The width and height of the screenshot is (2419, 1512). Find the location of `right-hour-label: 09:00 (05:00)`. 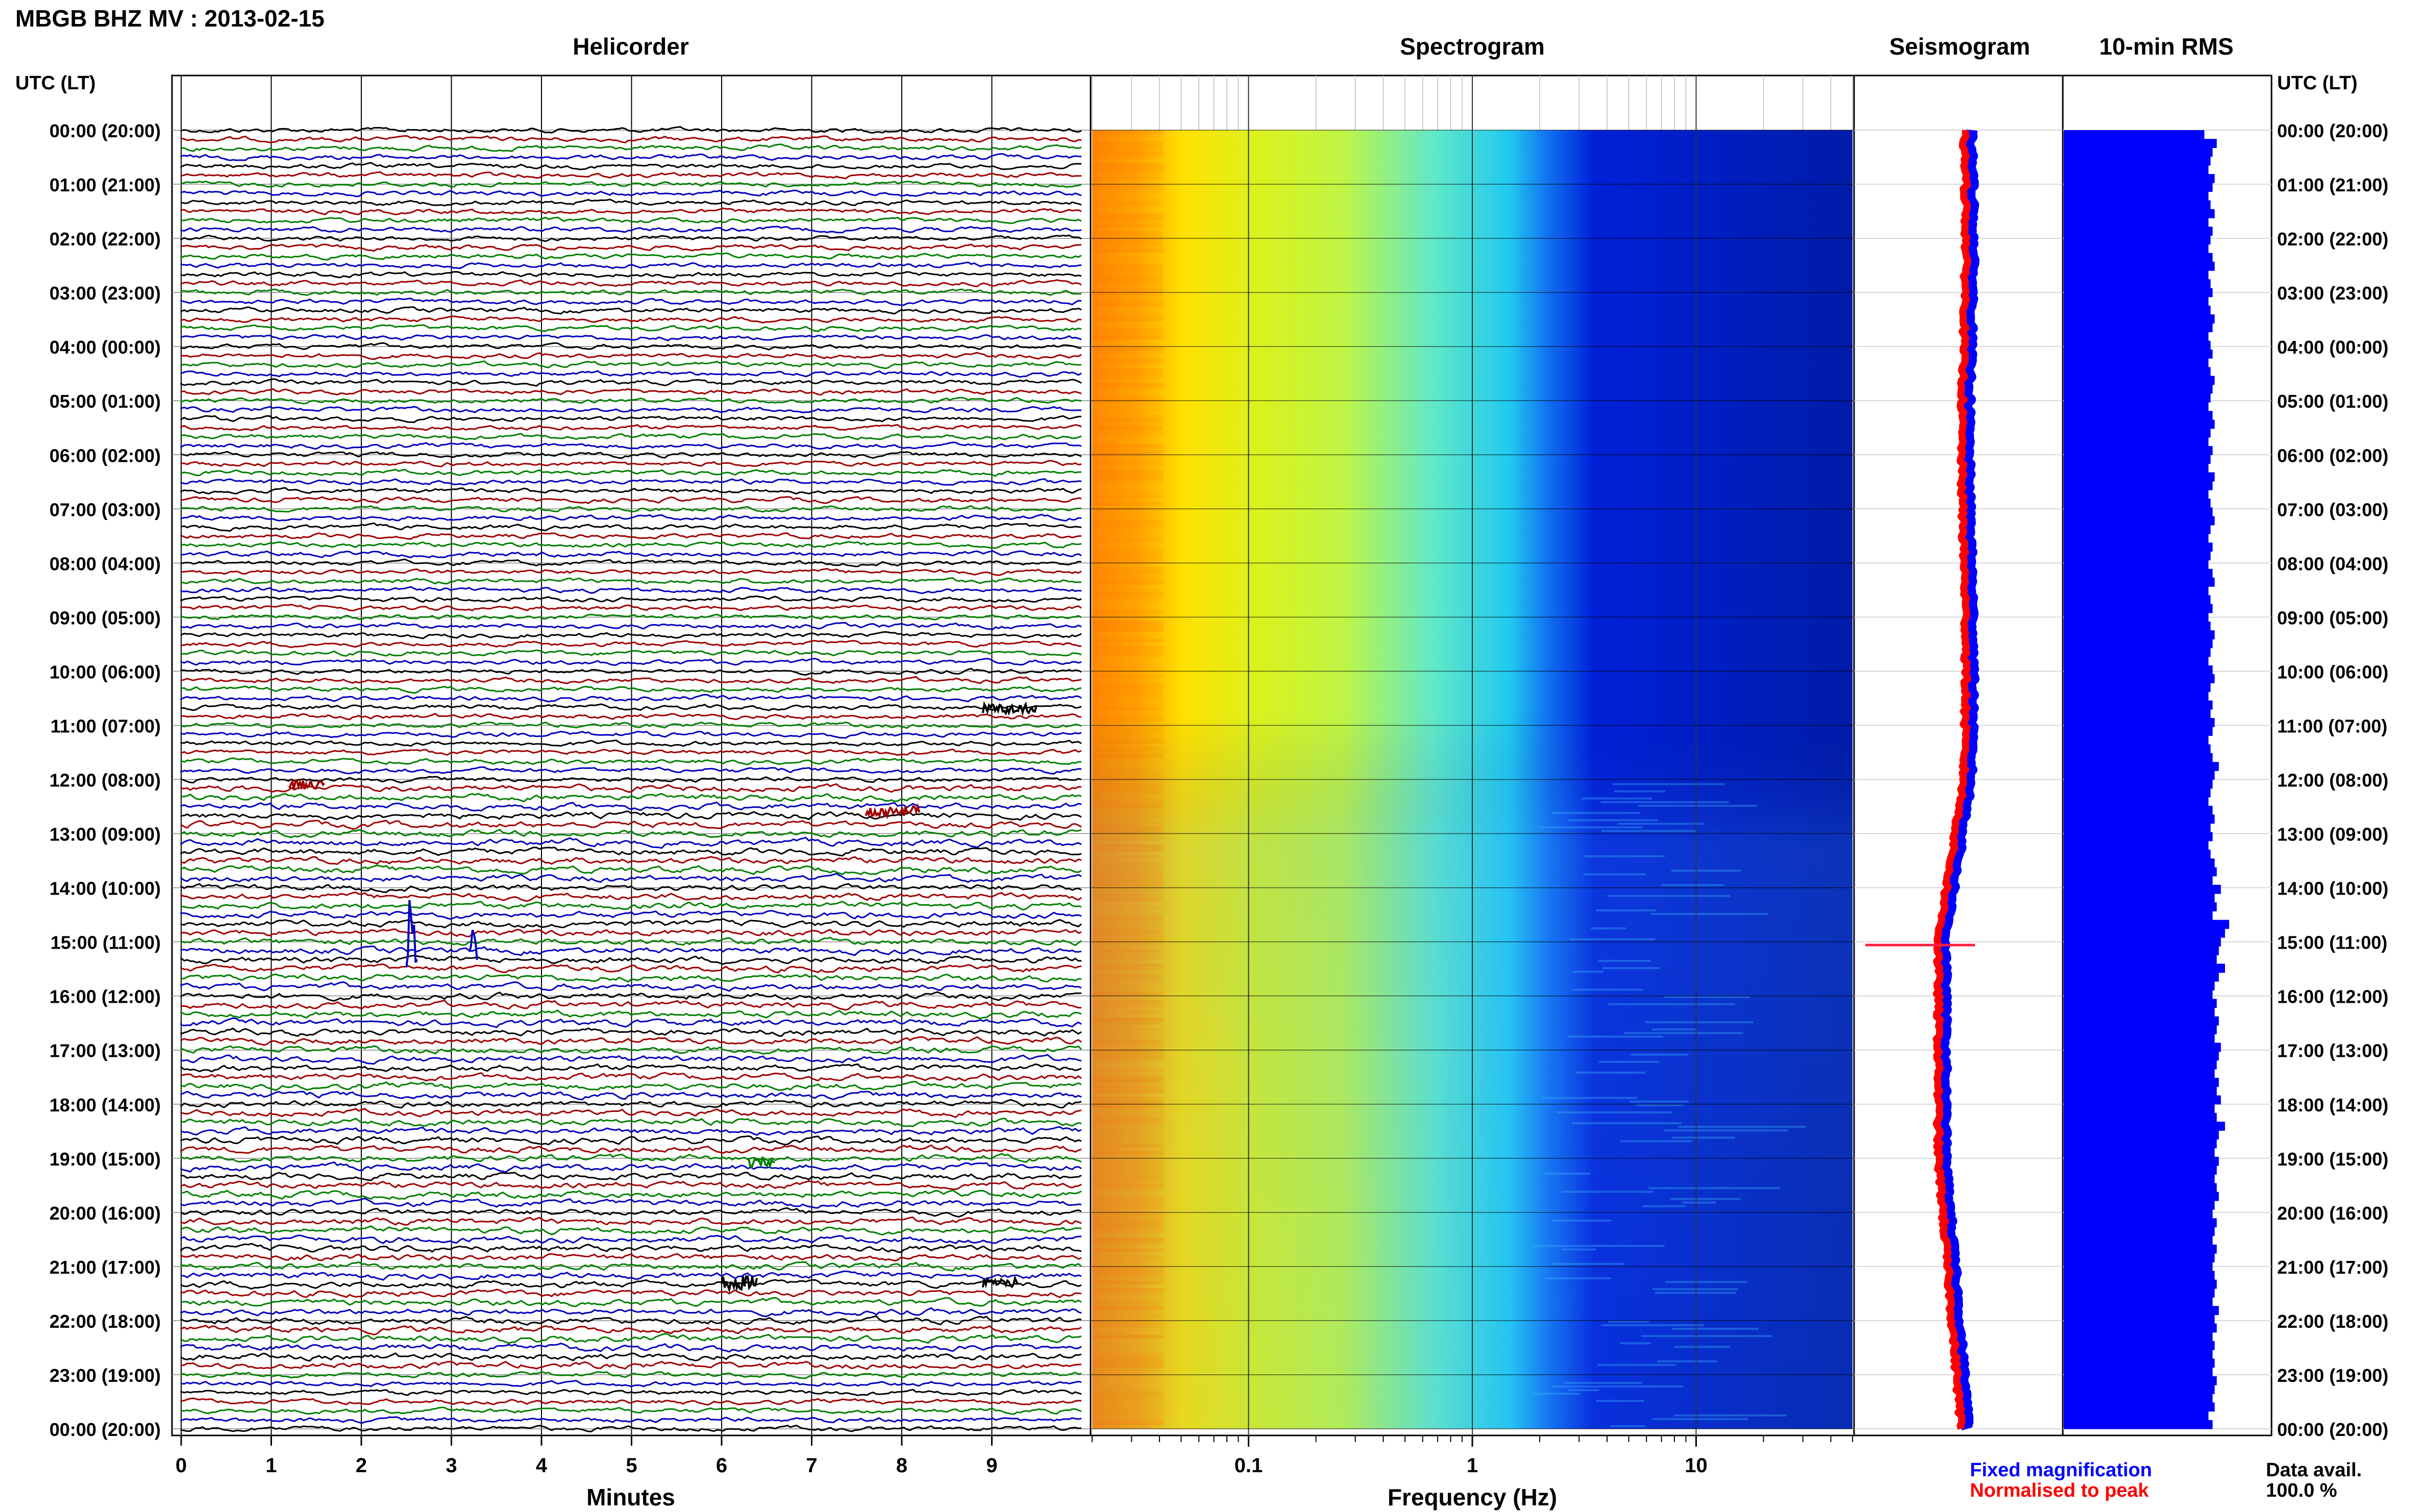

right-hour-label: 09:00 (05:00) is located at coordinates (2332, 617).